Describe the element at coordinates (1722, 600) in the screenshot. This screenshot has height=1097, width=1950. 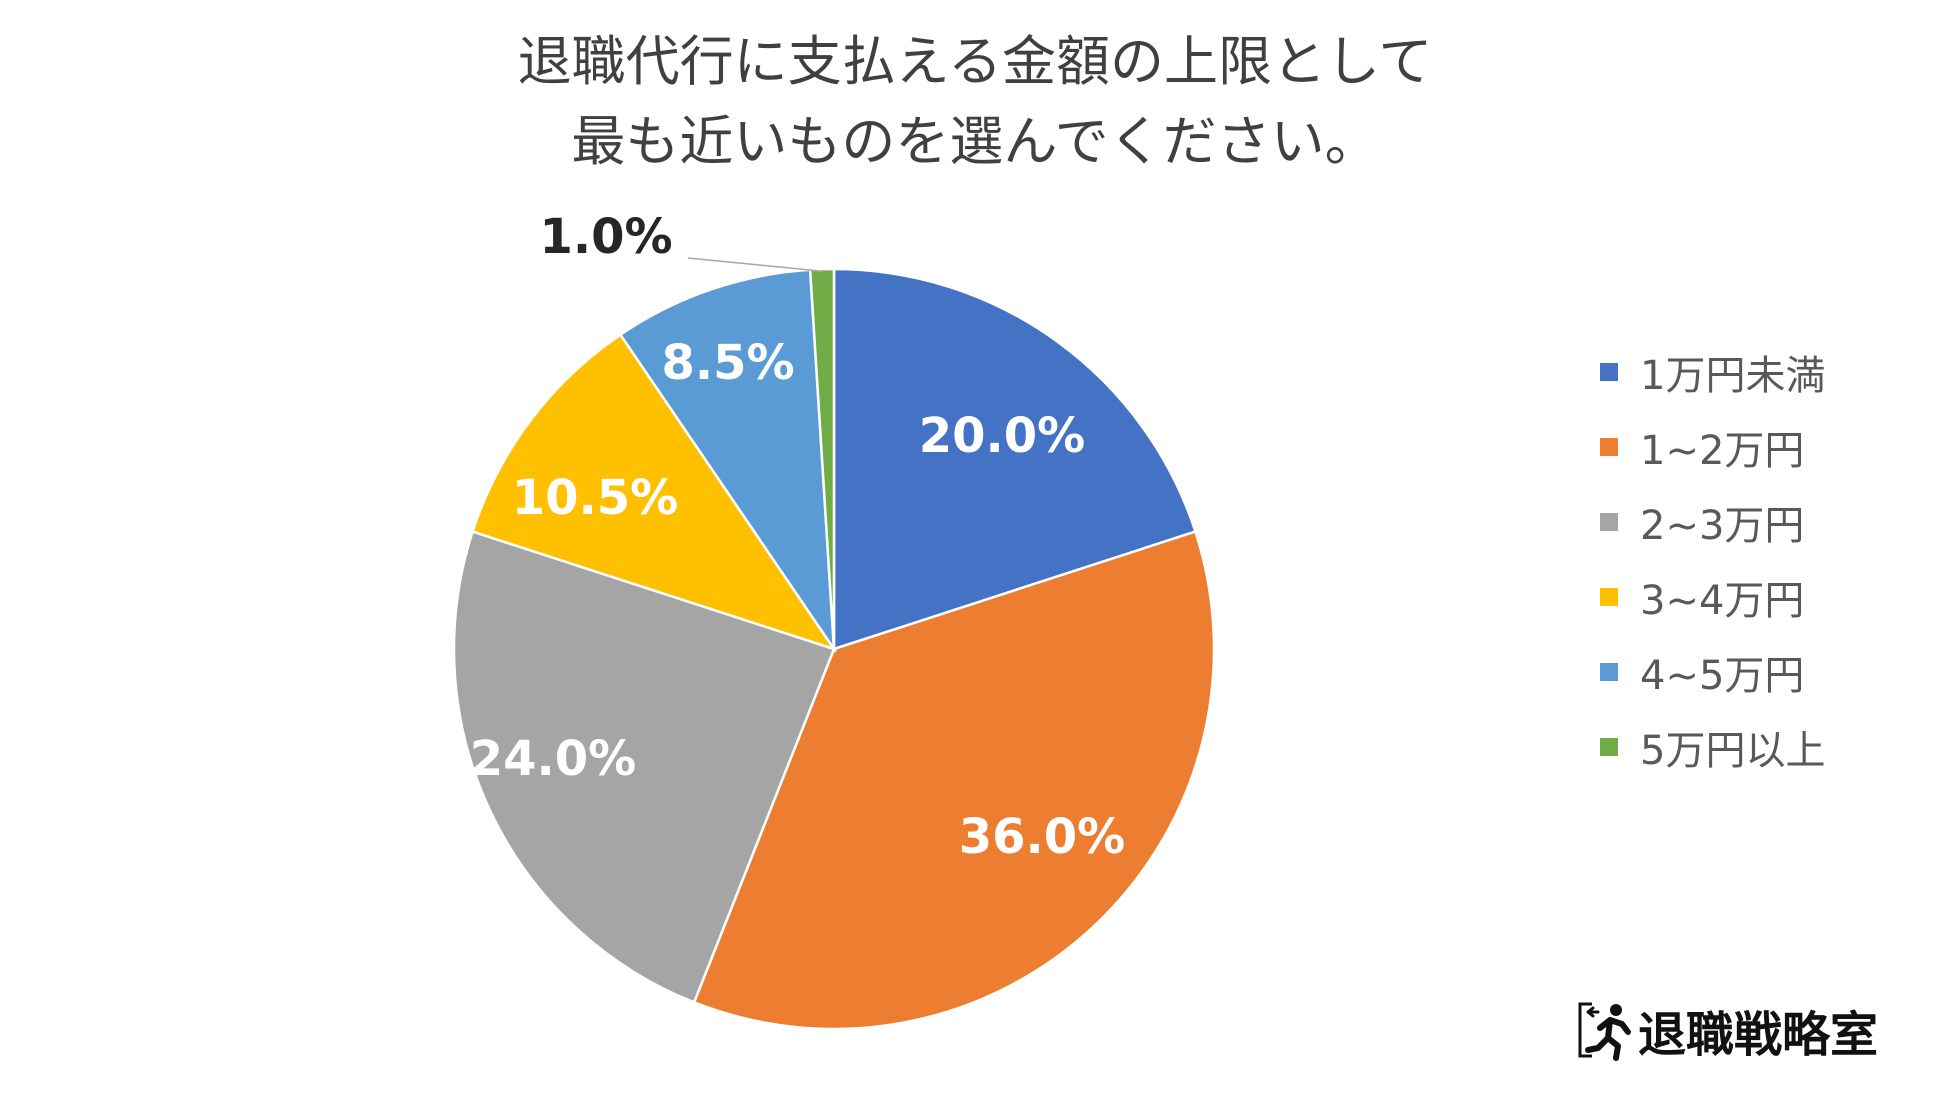
I see `legend-label: 3~4万円` at that location.